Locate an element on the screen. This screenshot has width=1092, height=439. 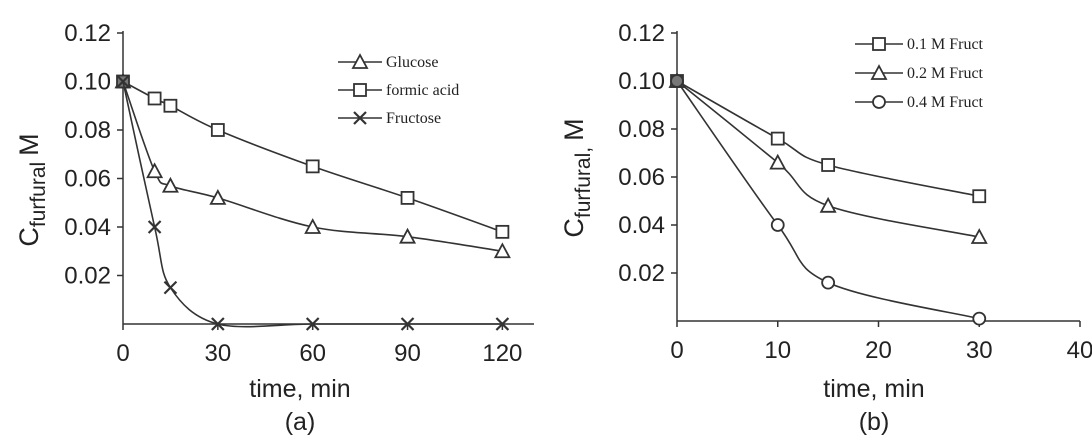
panel-label: (b) is located at coordinates (874, 422).